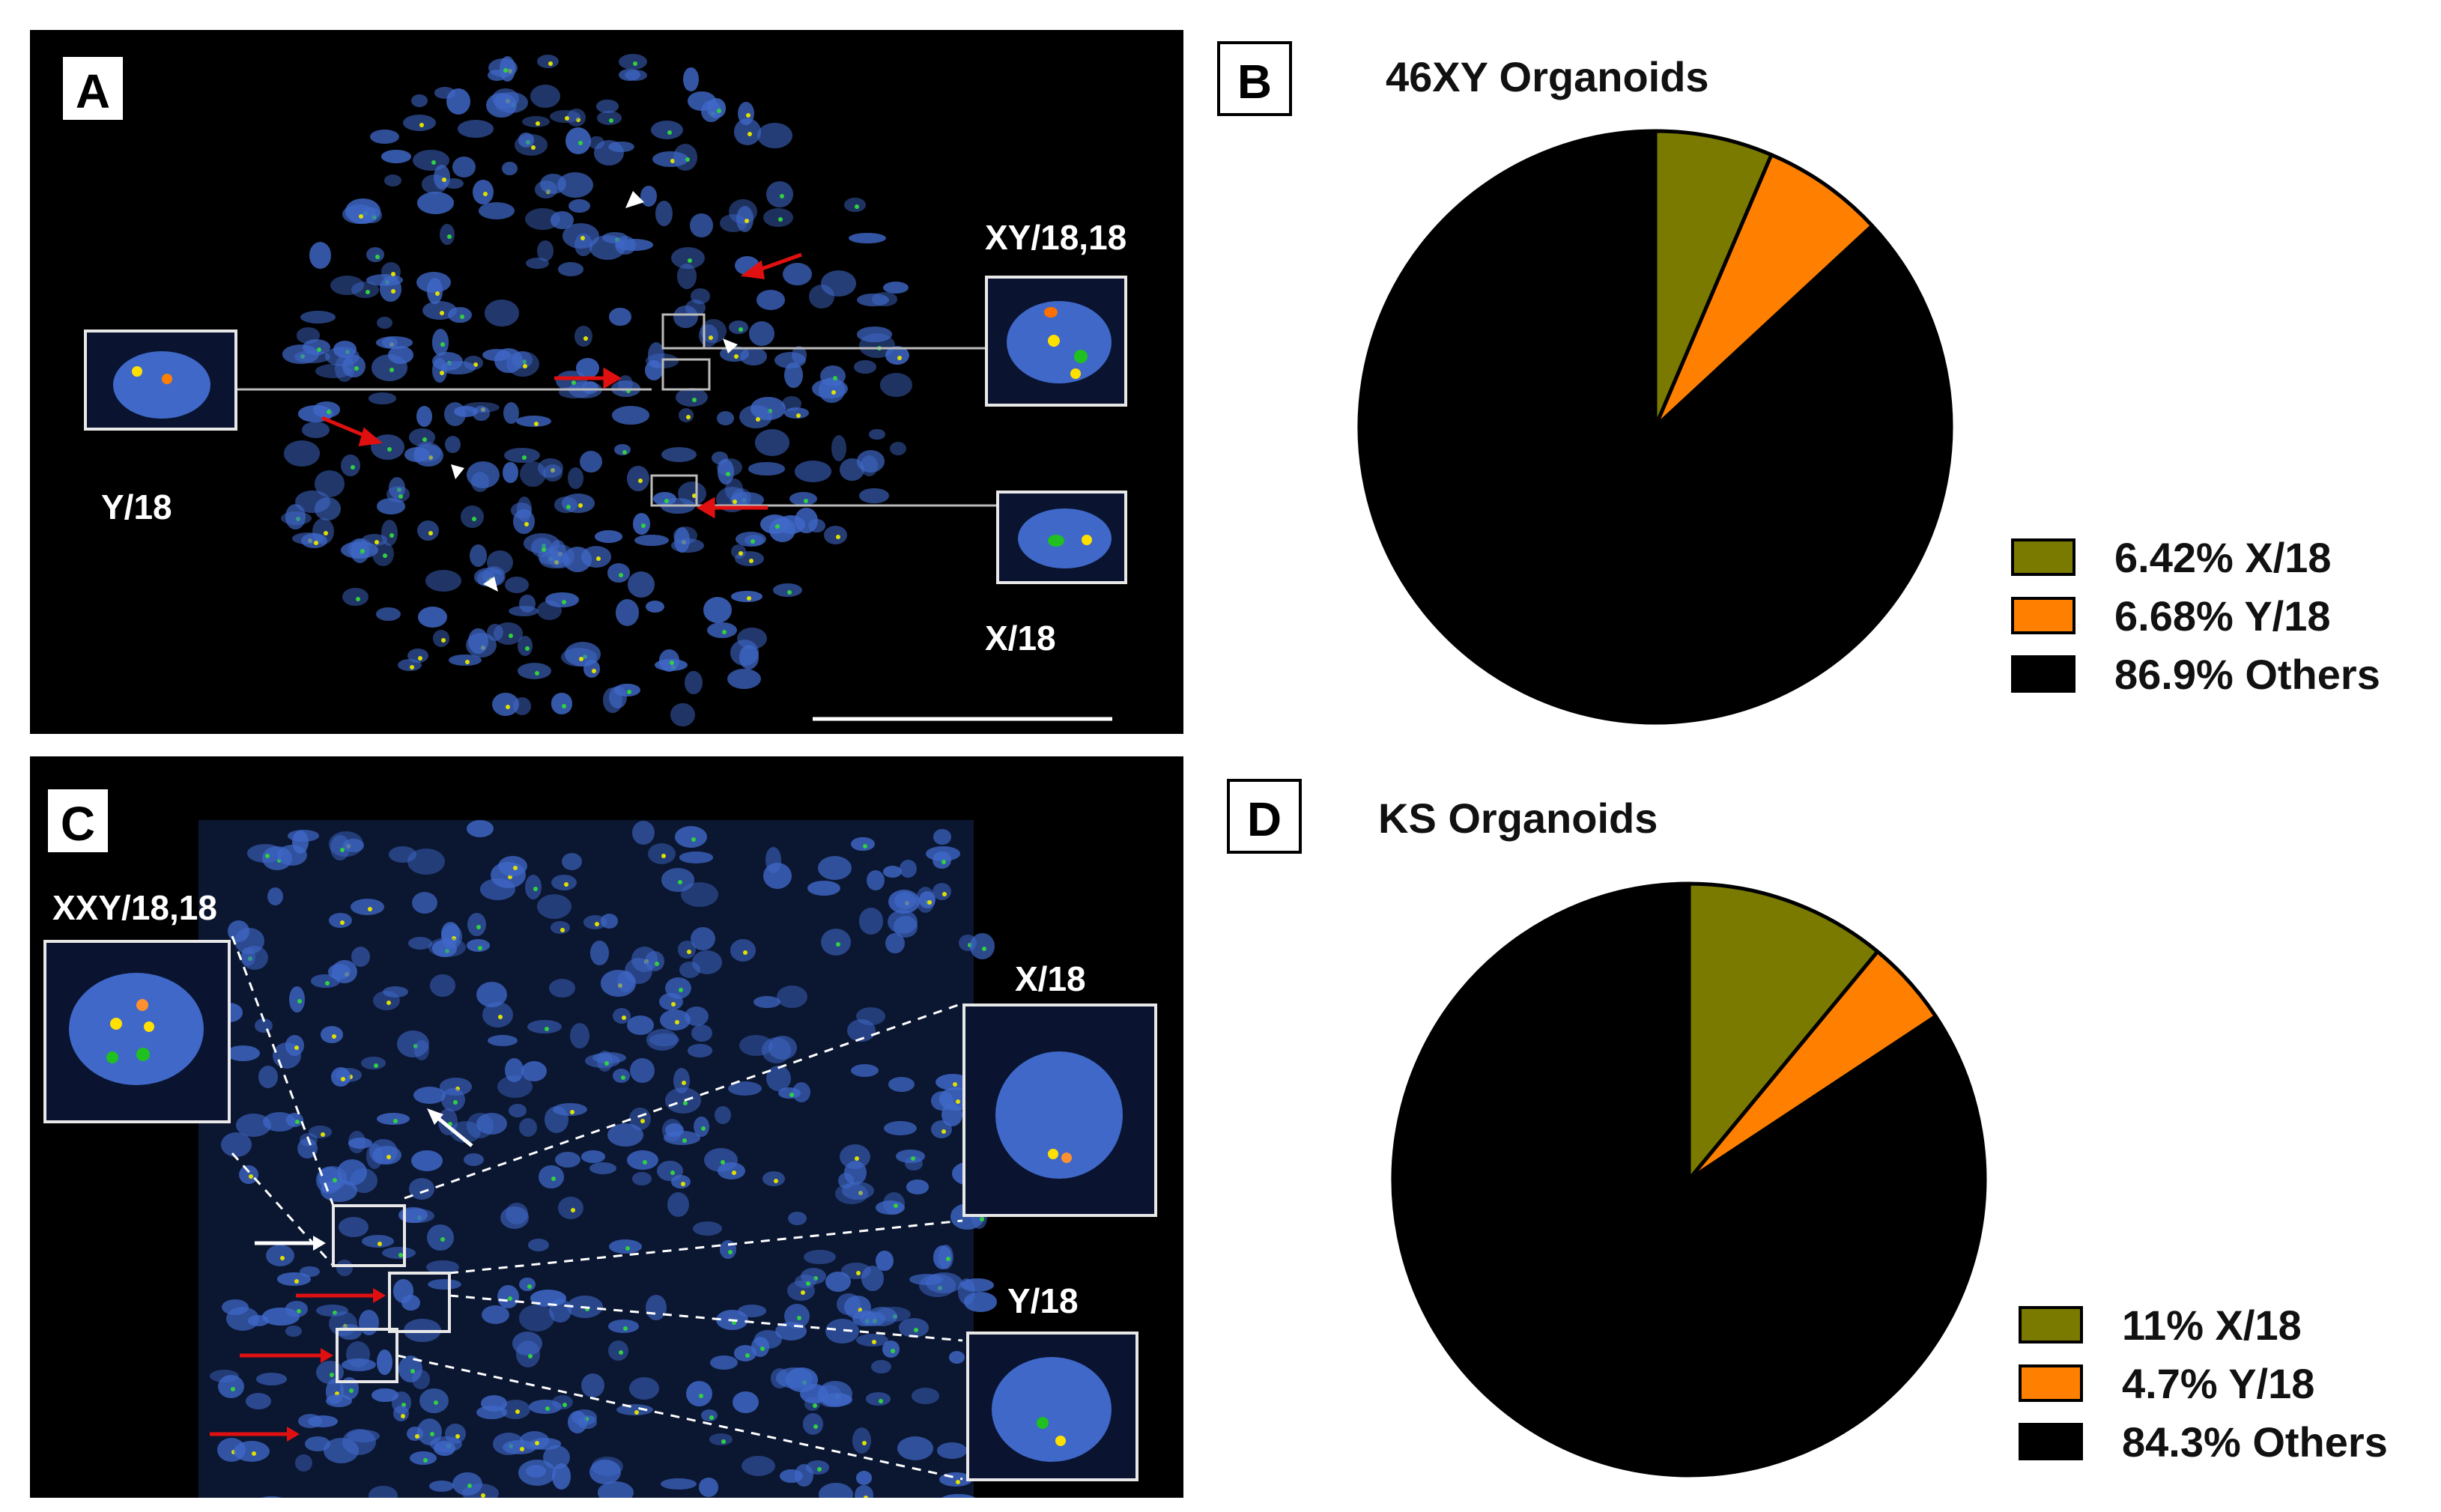 Image resolution: width=2441 pixels, height=1512 pixels. Describe the element at coordinates (1254, 78) in the screenshot. I see `panel-letter-b: B` at that location.